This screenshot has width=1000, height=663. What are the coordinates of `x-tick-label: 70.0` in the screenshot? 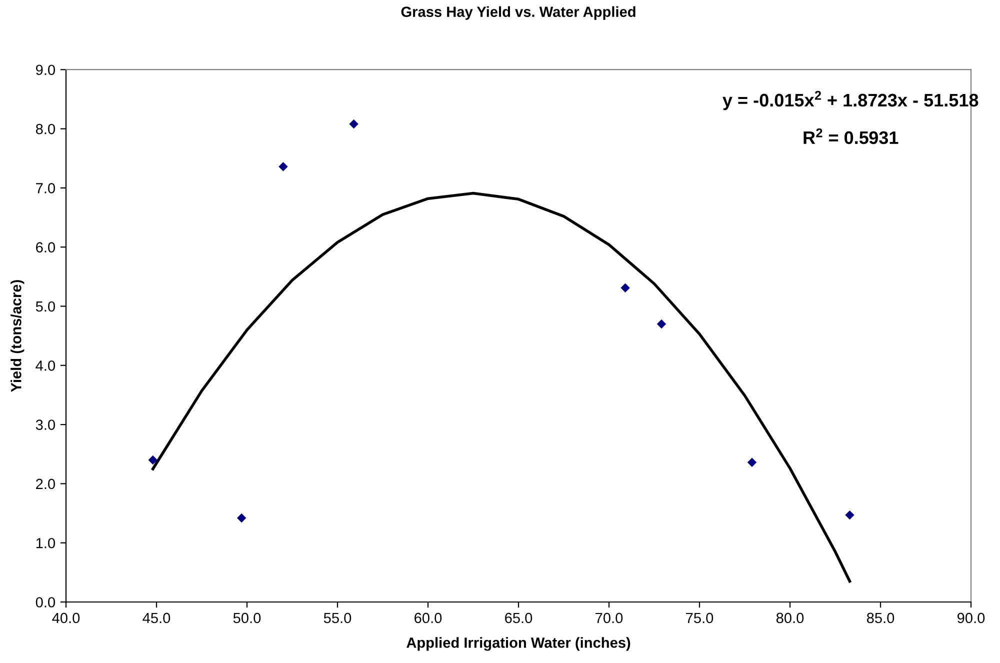 It's located at (609, 618).